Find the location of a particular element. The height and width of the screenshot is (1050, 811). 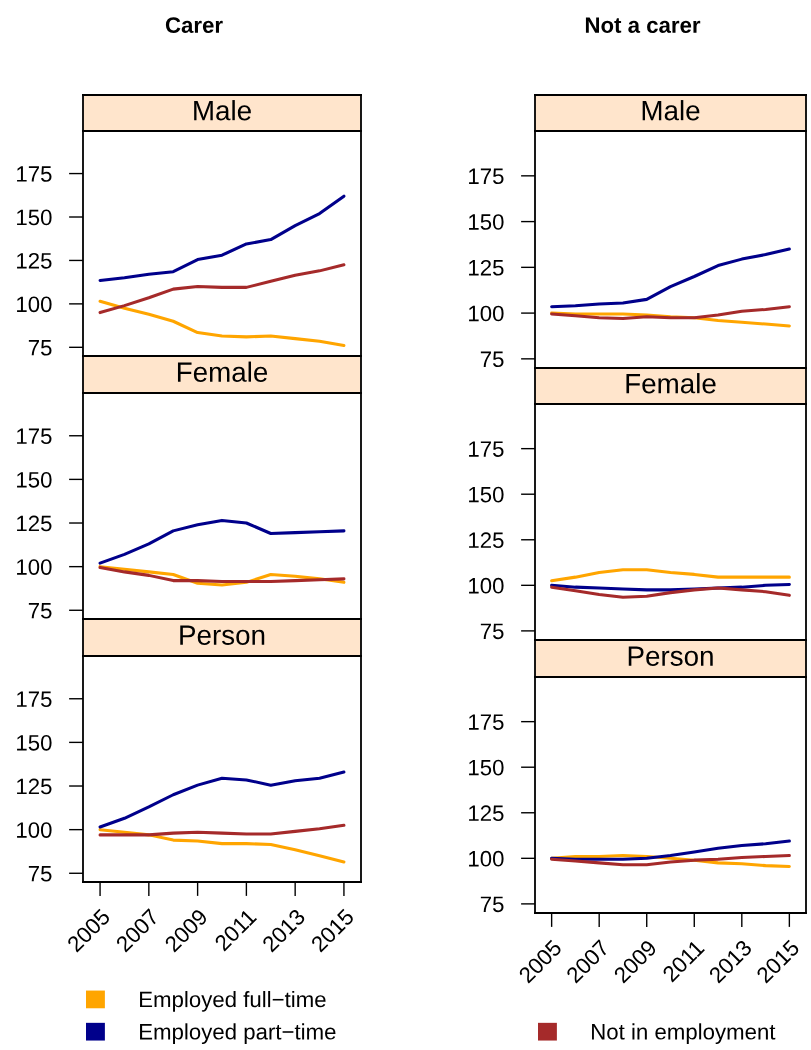

legend-label: Not in employment is located at coordinates (684, 1033).